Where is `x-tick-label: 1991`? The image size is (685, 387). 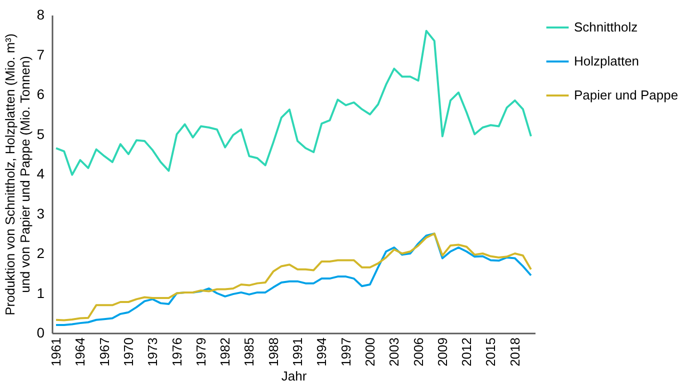 x-tick-label: 1991 is located at coordinates (298, 352).